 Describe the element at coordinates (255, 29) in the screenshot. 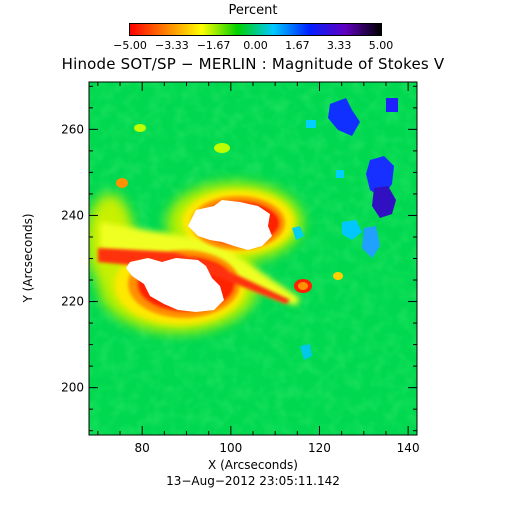

I see `colorbar` at that location.